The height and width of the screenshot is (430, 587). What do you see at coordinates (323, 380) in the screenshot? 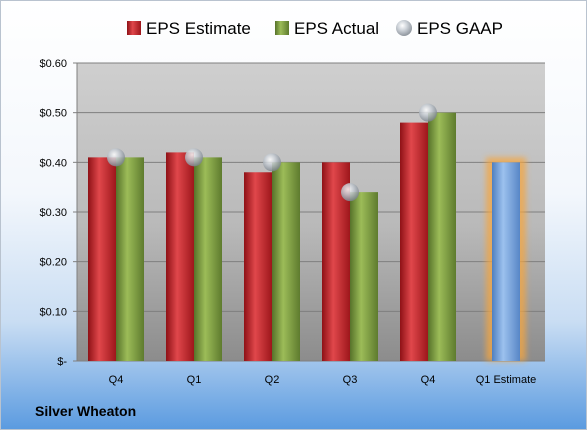
I see `x-axis-labels: Q4 Q1 Q2 Q3 Q4 Q1 Estimate` at bounding box center [323, 380].